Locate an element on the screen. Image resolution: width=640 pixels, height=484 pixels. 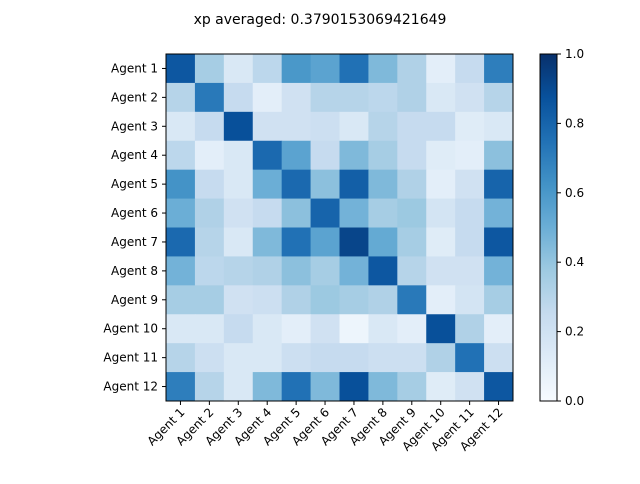
heatmap-cell-r1-c4 is located at coordinates (267, 69).